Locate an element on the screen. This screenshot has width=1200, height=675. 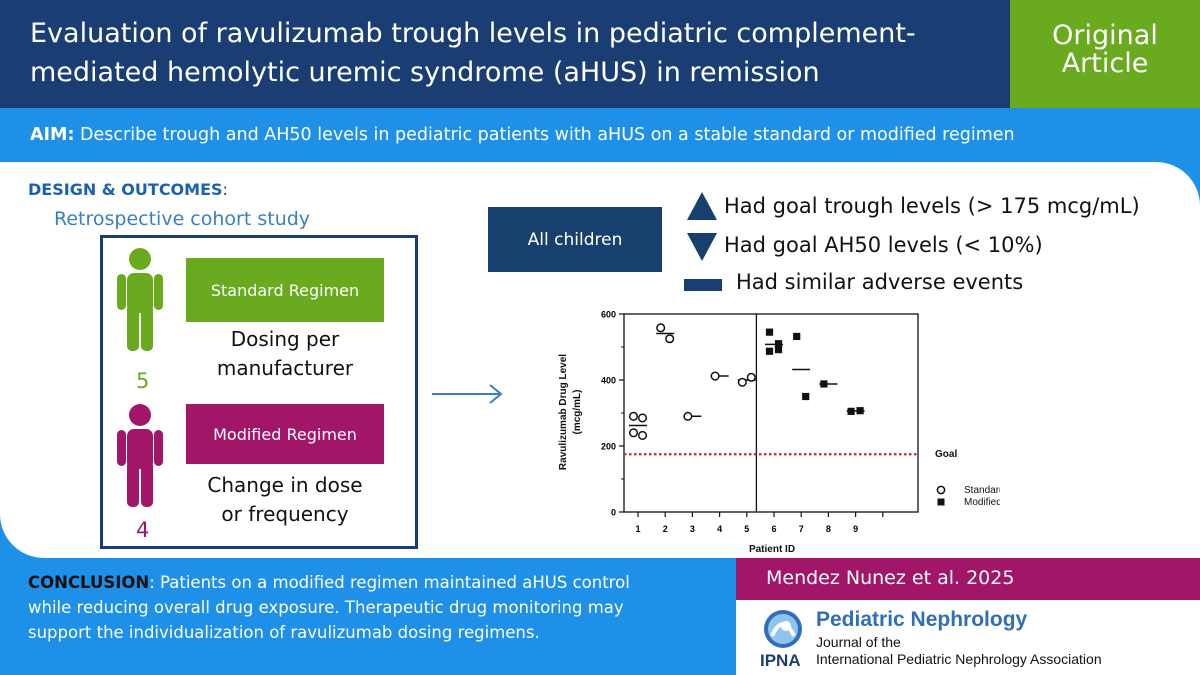
legend-standard-marker is located at coordinates (941, 490).